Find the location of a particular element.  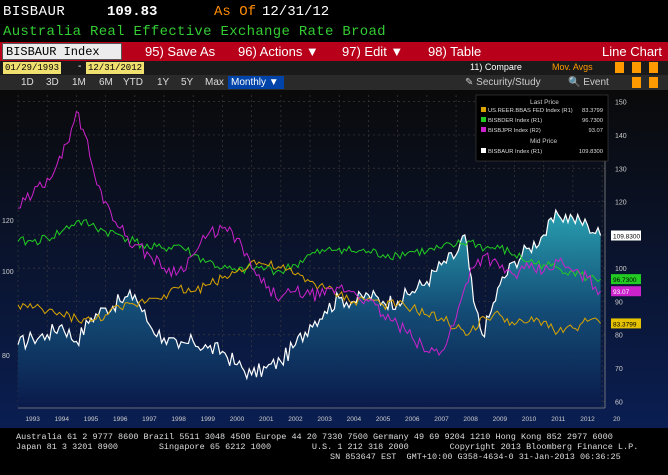

value-tag-label-aud: 109.8300 is located at coordinates (626, 237).